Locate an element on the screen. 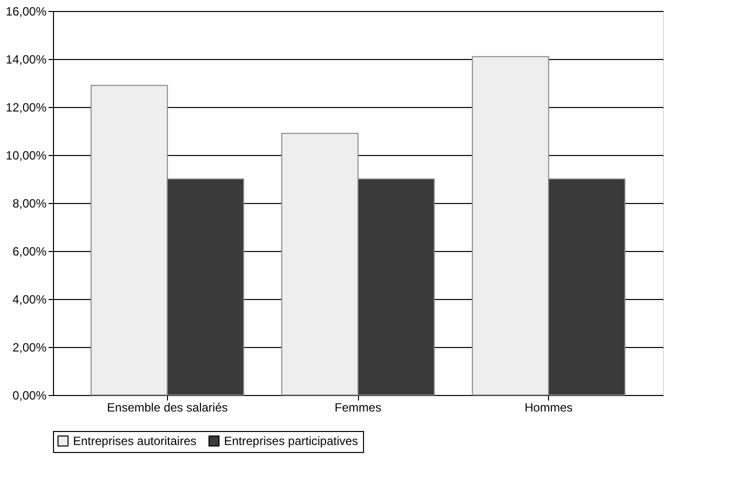 Image resolution: width=729 pixels, height=503 pixels. legend-label: Entreprises autoritaires is located at coordinates (134, 441).